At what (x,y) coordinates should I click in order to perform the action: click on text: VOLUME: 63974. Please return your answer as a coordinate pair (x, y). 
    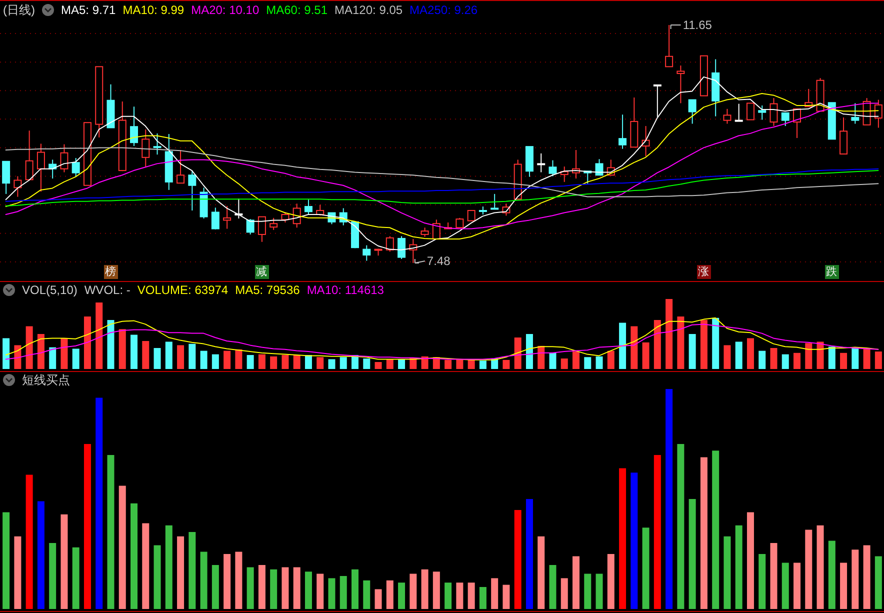
    Looking at the image, I should click on (182, 290).